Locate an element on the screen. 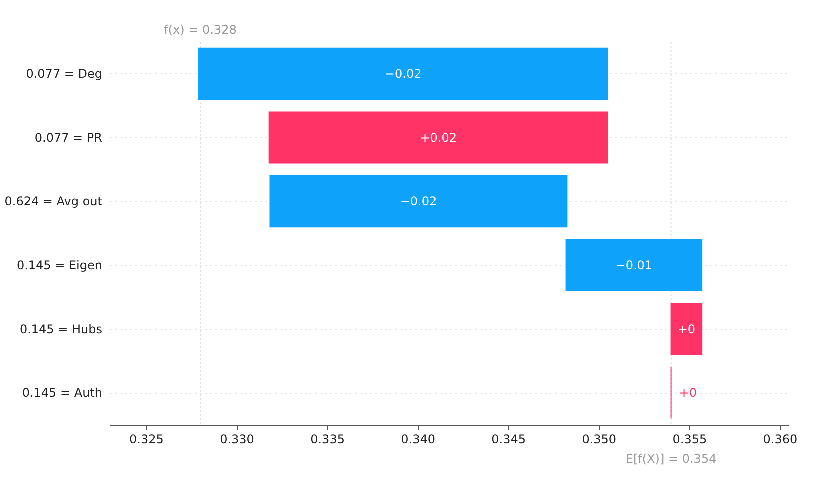 Image resolution: width=818 pixels, height=491 pixels. ref-line-label: f(x) = 0.328 is located at coordinates (200, 30).